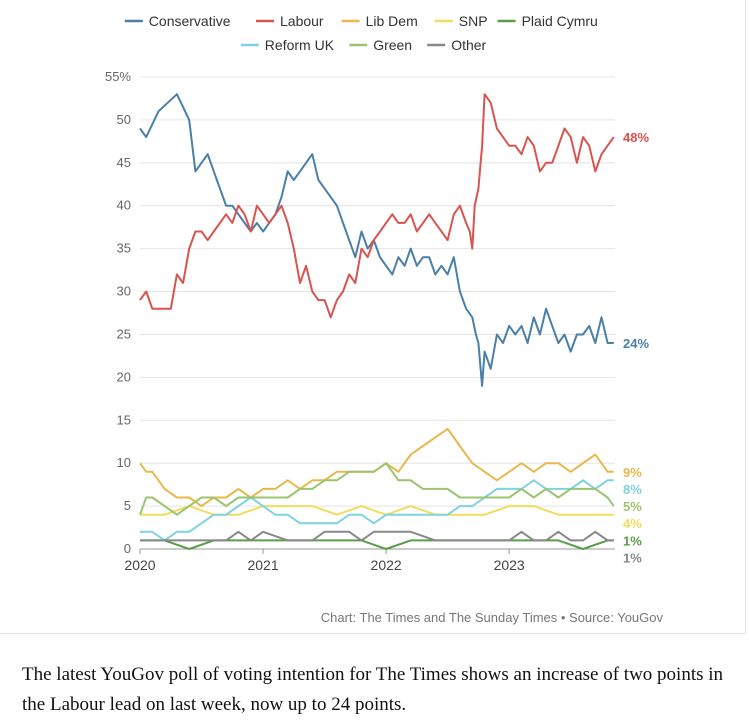  Describe the element at coordinates (632, 540) in the screenshot. I see `end-label-plaid-cymru: 1%` at that location.